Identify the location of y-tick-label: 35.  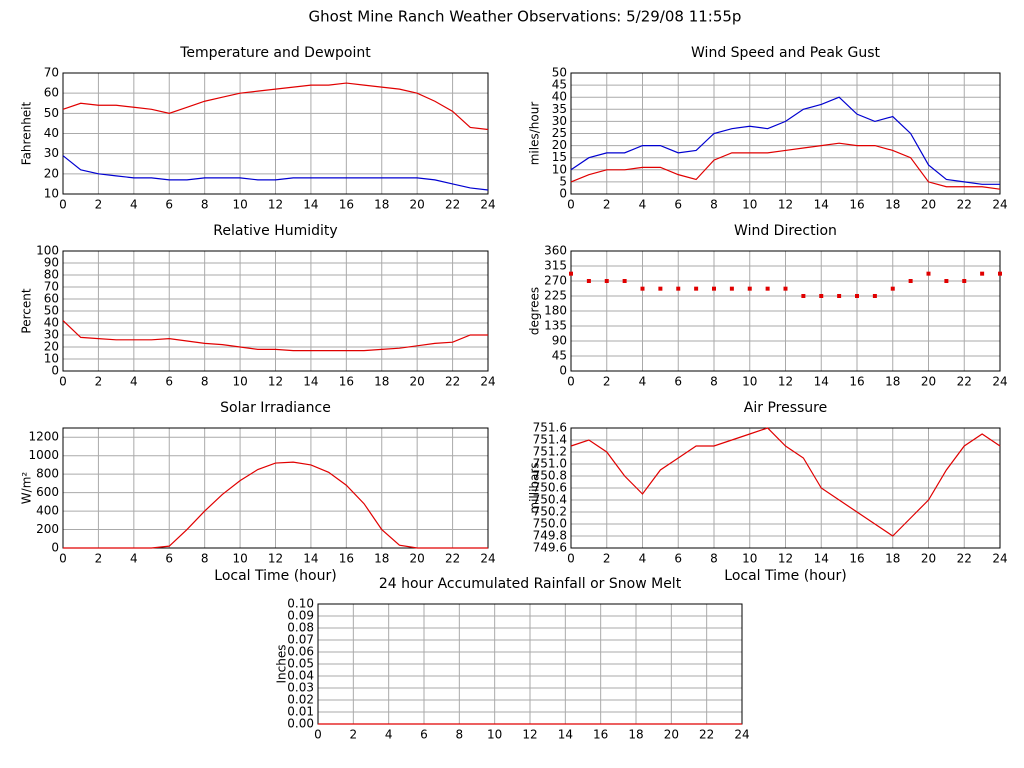
(559, 109).